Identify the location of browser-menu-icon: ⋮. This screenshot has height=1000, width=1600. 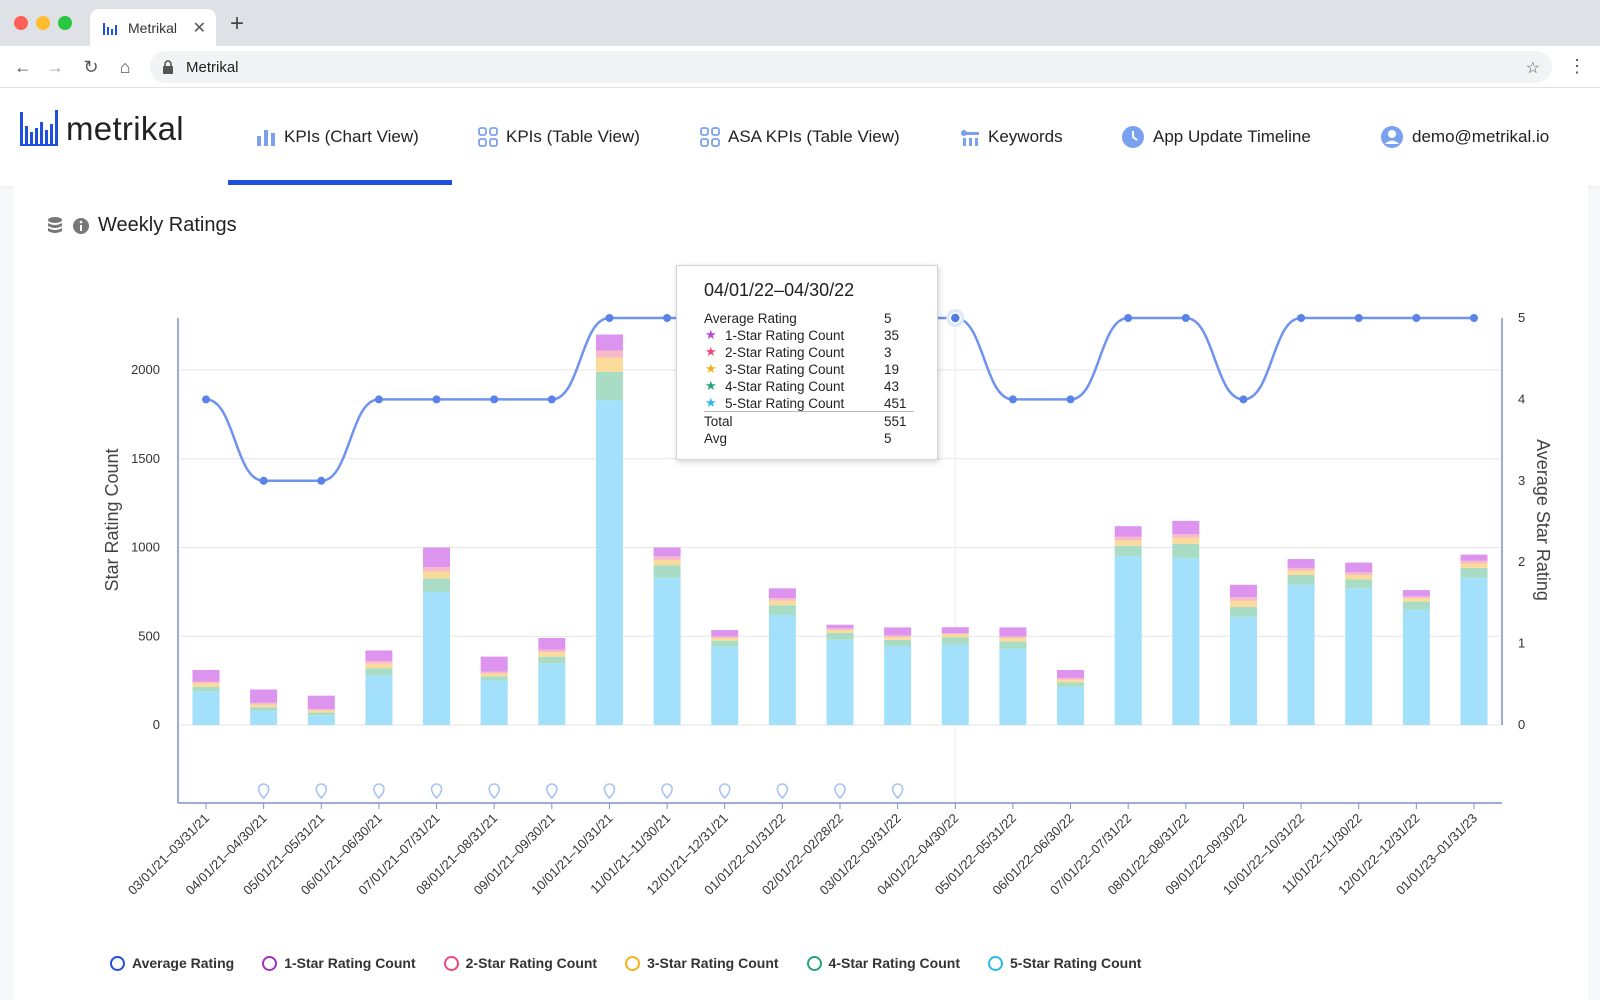
(1577, 66).